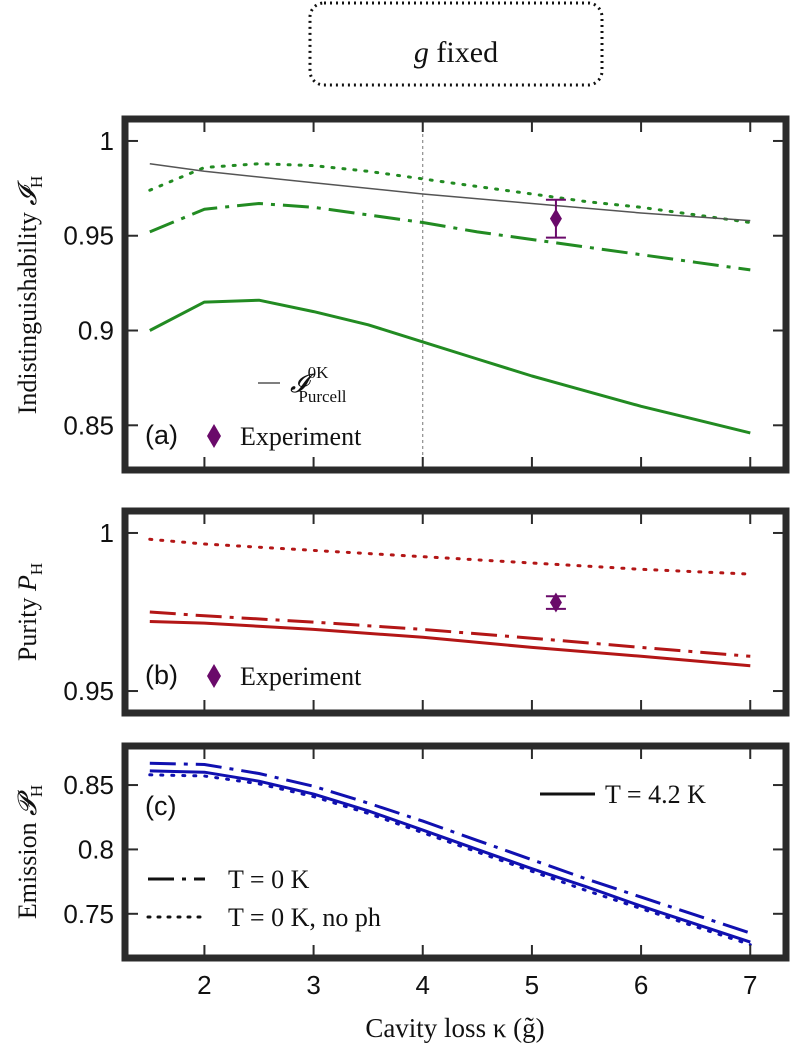 This screenshot has width=797, height=1047. I want to click on x-tick-label: 6, so click(641, 985).